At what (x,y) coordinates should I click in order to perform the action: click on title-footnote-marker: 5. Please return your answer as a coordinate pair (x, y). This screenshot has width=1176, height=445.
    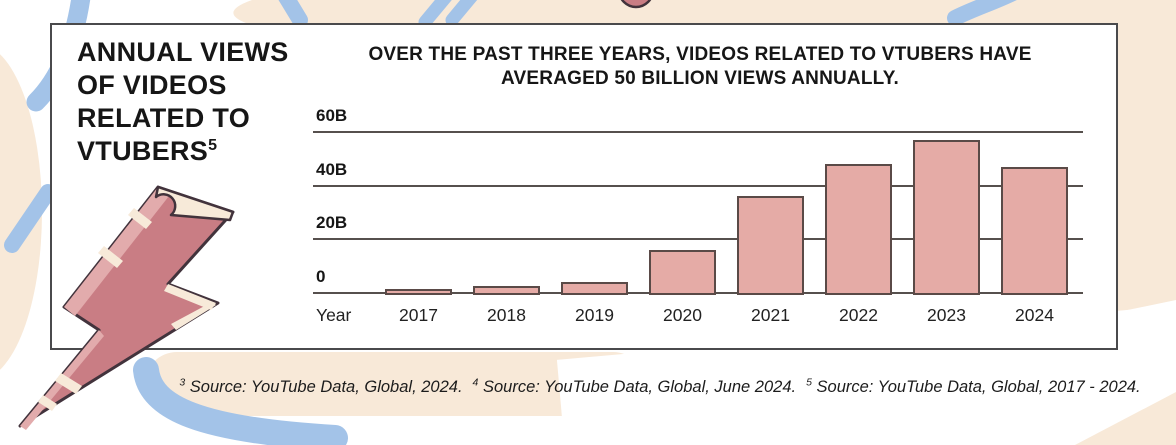
    Looking at the image, I should click on (213, 145).